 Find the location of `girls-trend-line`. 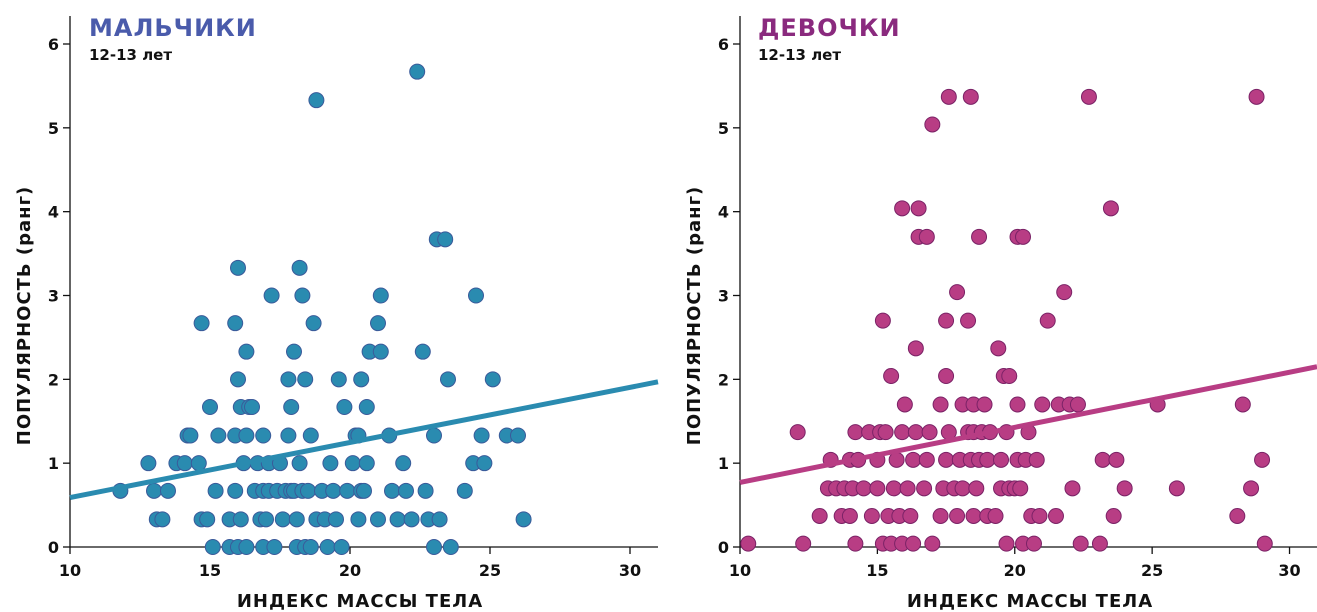

girls-trend-line is located at coordinates (1028, 424).